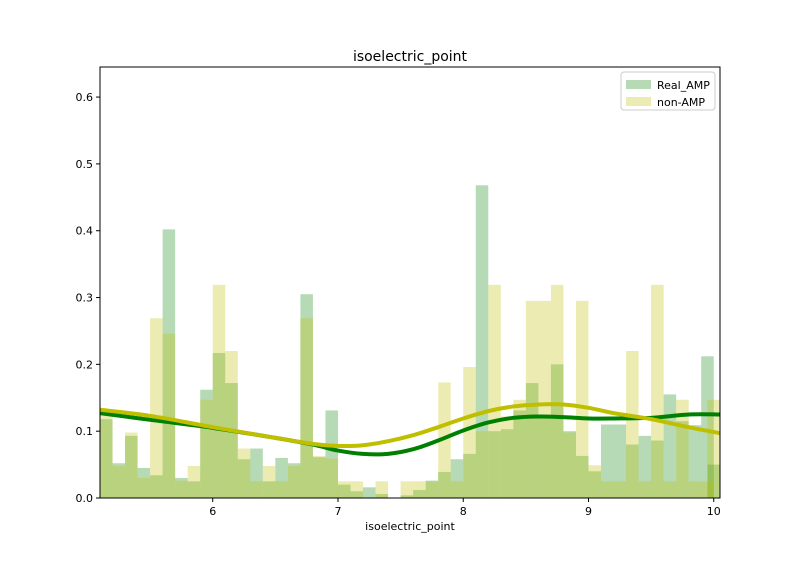 The height and width of the screenshot is (564, 800). I want to click on x-tick-label: 7, so click(337, 511).